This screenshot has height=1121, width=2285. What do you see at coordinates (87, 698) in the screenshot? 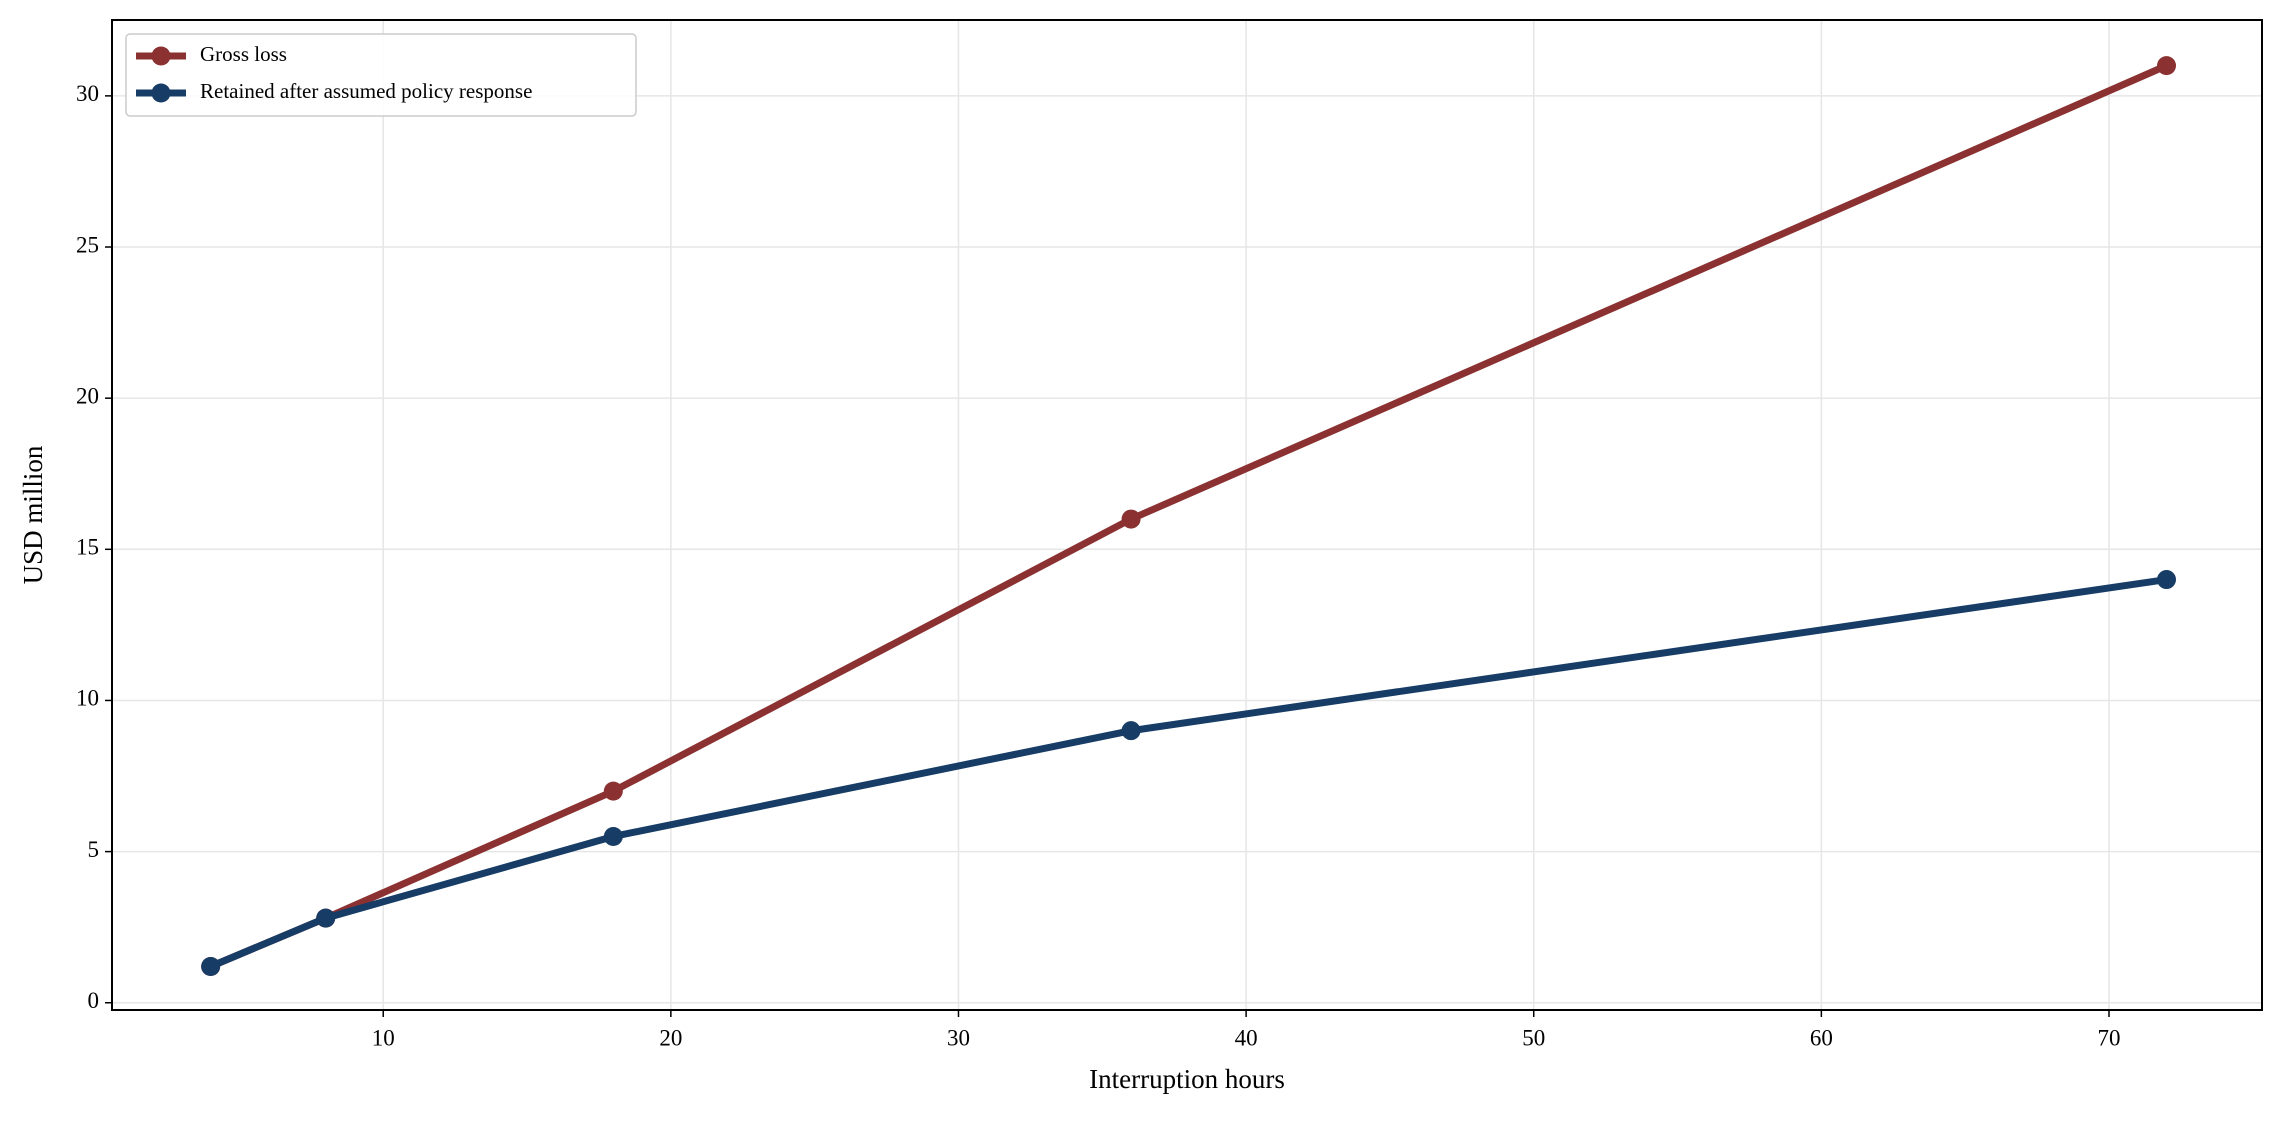
I see `y-tick-label: 10` at bounding box center [87, 698].